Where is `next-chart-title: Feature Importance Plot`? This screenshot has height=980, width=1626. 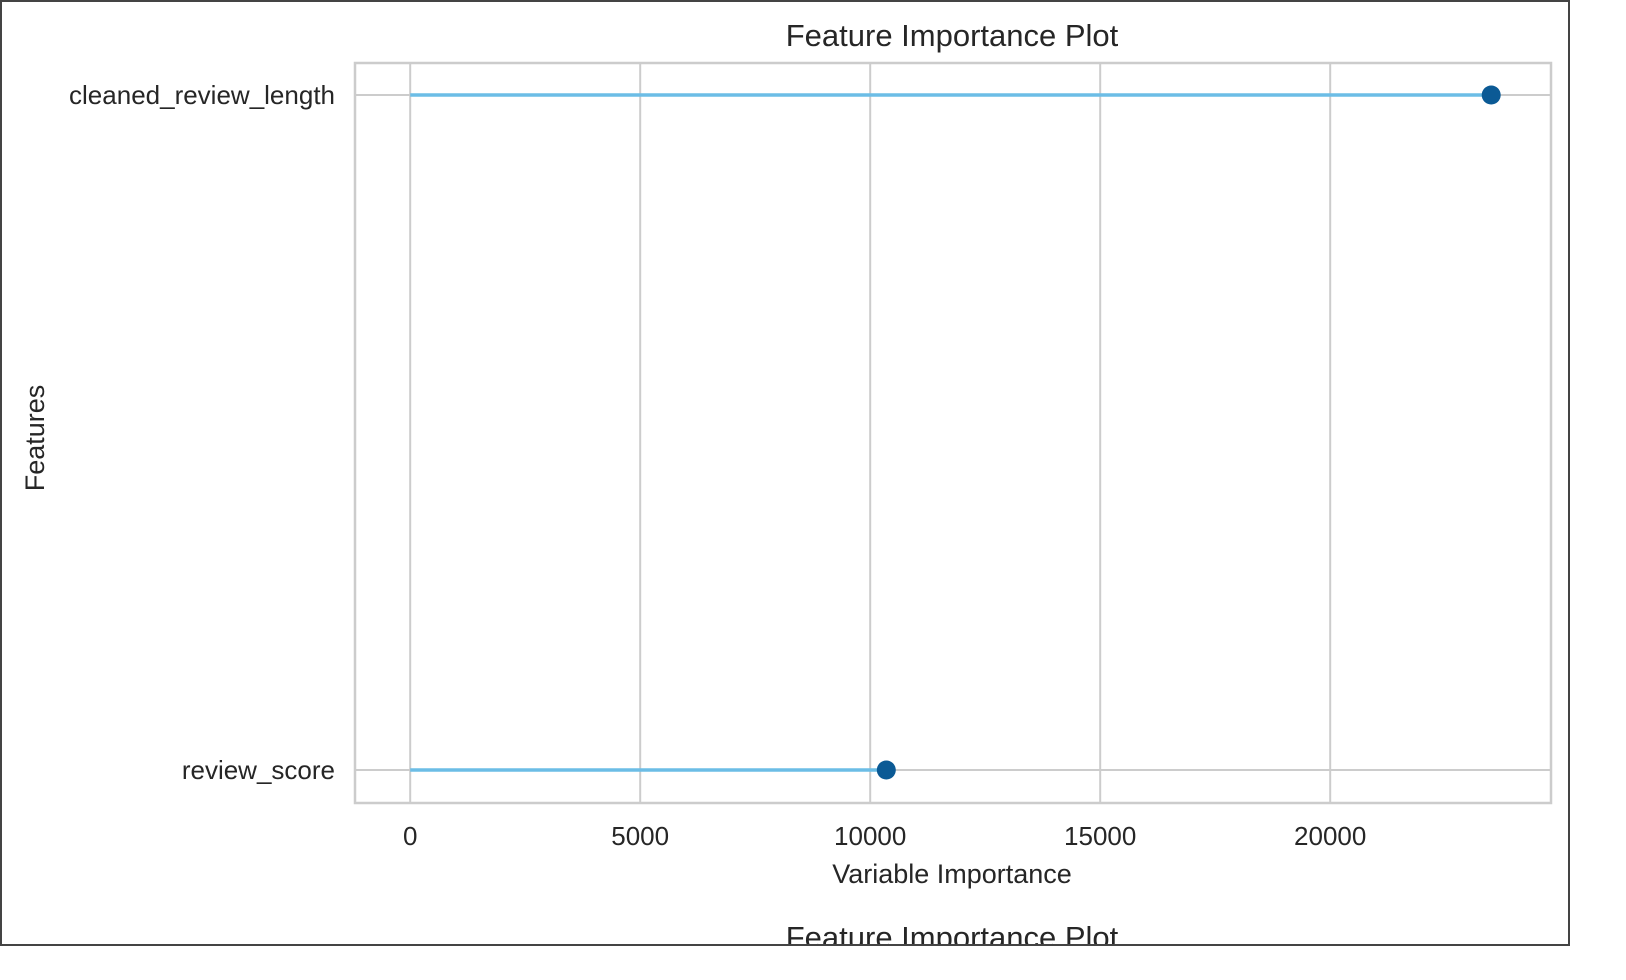
next-chart-title: Feature Importance Plot is located at coordinates (952, 932).